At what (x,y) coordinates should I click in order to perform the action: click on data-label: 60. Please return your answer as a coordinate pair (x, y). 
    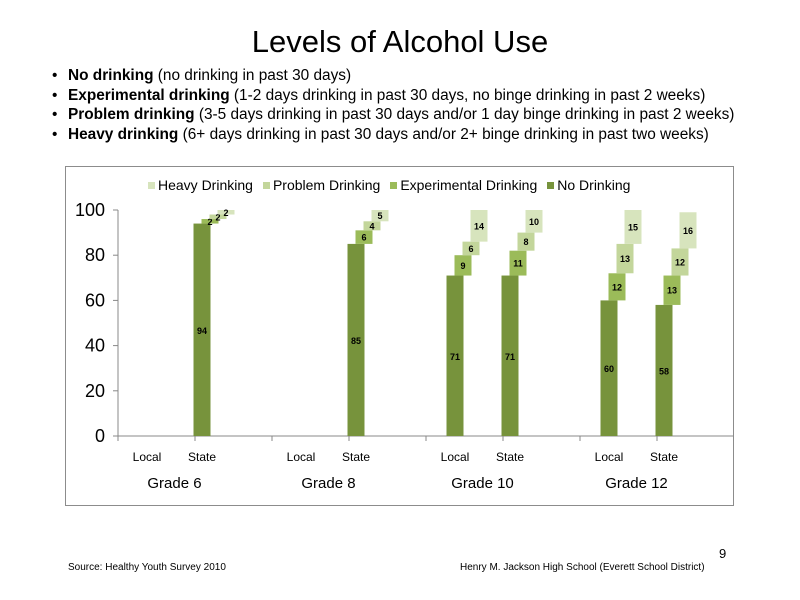
    Looking at the image, I should click on (609, 369).